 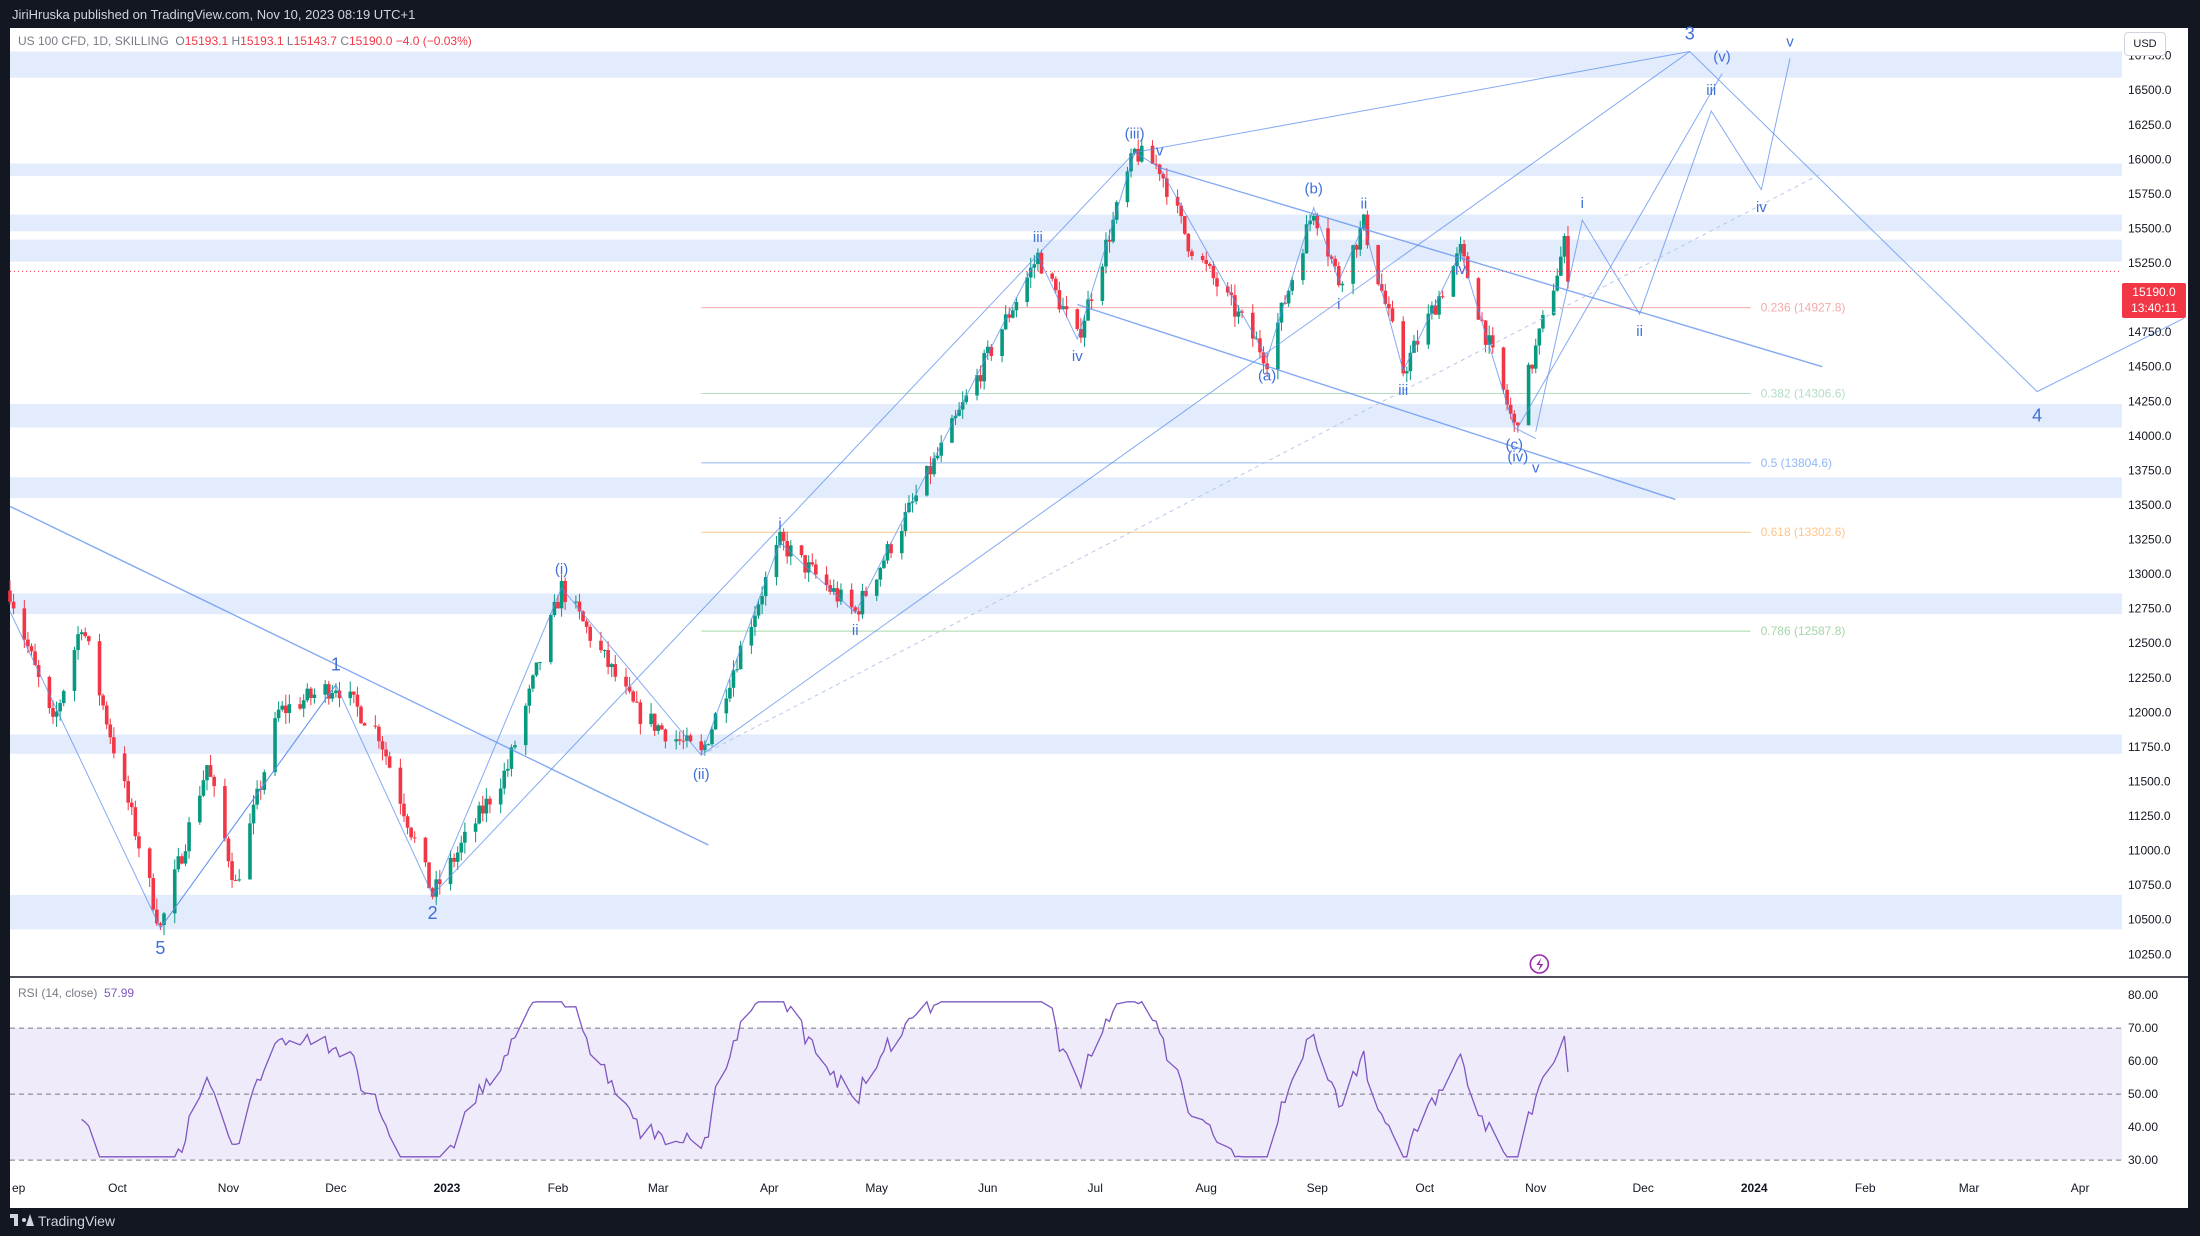 I want to click on price-tick-label-16: 14250.0, so click(x=2150, y=401).